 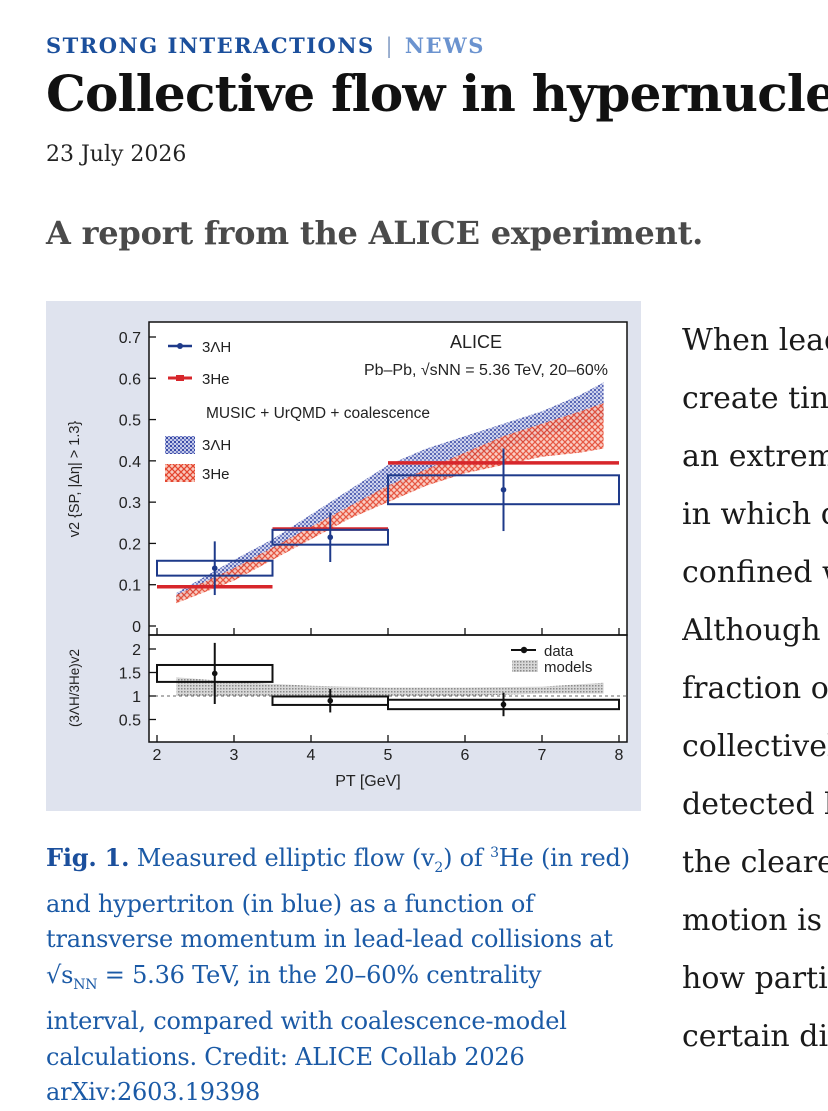 What do you see at coordinates (375, 233) in the screenshot?
I see `article-standfirst: A report from the ALICE experiment.` at bounding box center [375, 233].